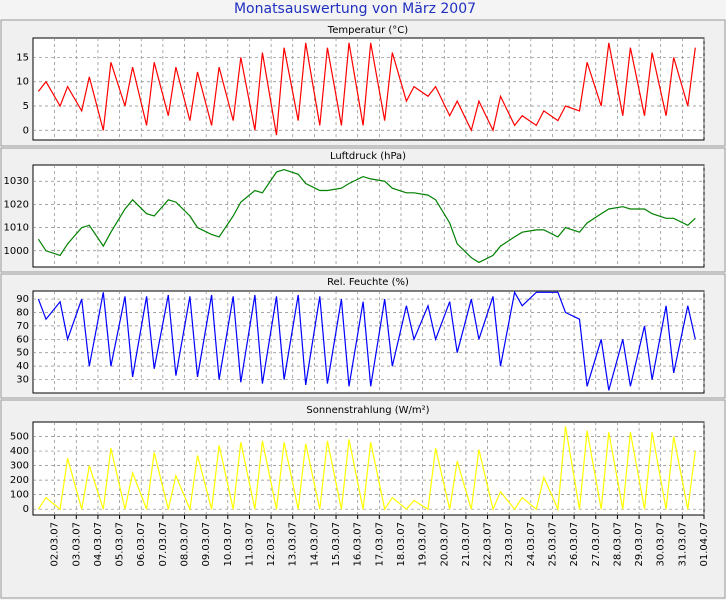  I want to click on y-tick-label: 15, so click(22, 57).